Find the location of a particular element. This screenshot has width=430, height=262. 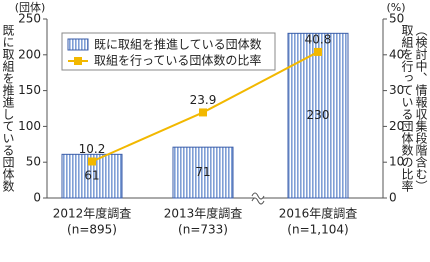

x-tick-label: 2016年度調査 is located at coordinates (318, 213).